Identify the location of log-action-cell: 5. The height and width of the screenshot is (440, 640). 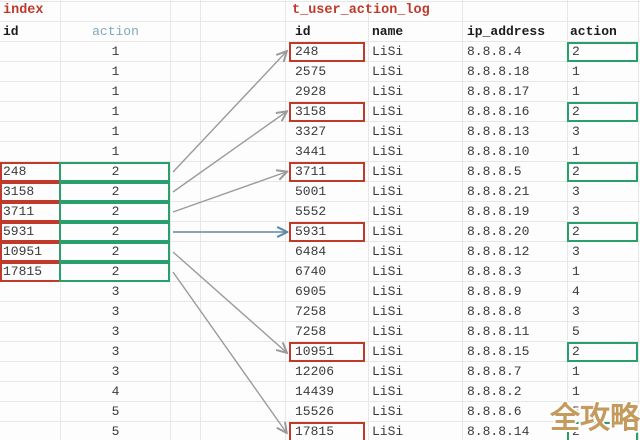
(576, 411).